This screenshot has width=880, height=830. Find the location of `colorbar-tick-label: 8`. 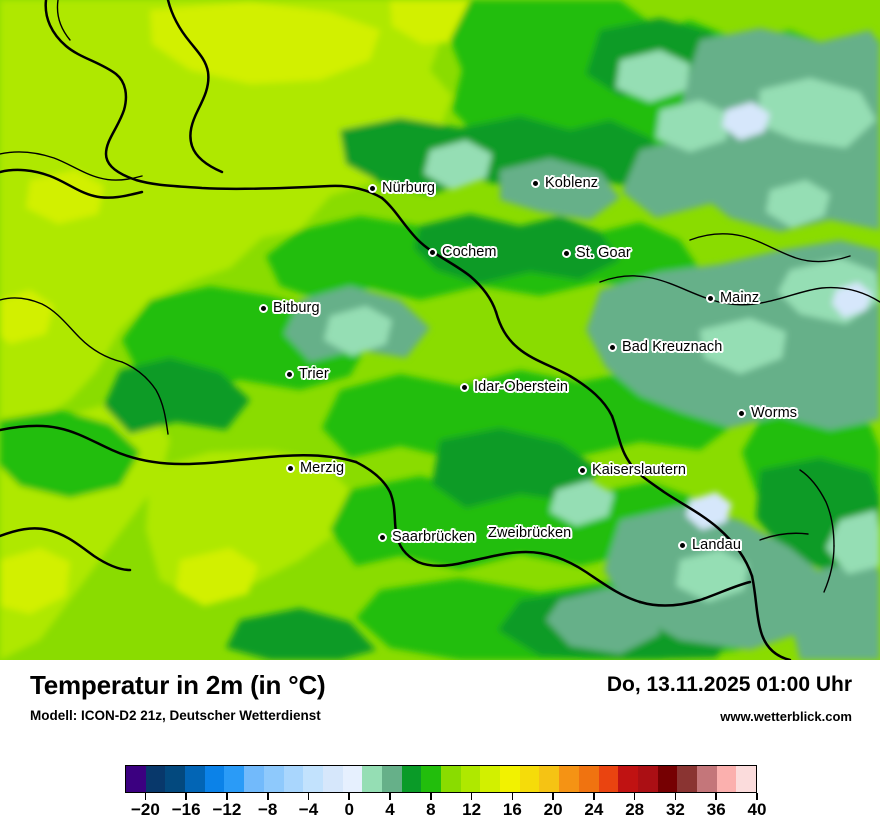

colorbar-tick-label: 8 is located at coordinates (431, 809).